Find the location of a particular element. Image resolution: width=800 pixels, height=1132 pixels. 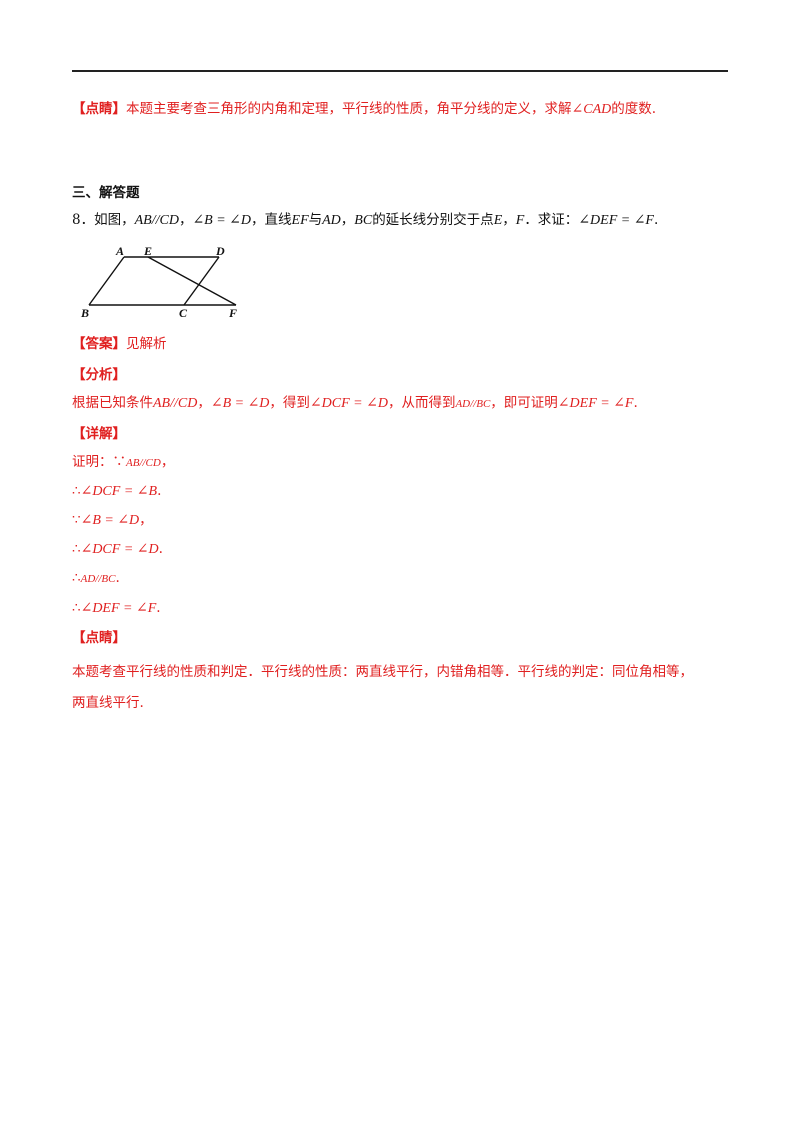

question-prefix: 8．如图， is located at coordinates (103, 220).